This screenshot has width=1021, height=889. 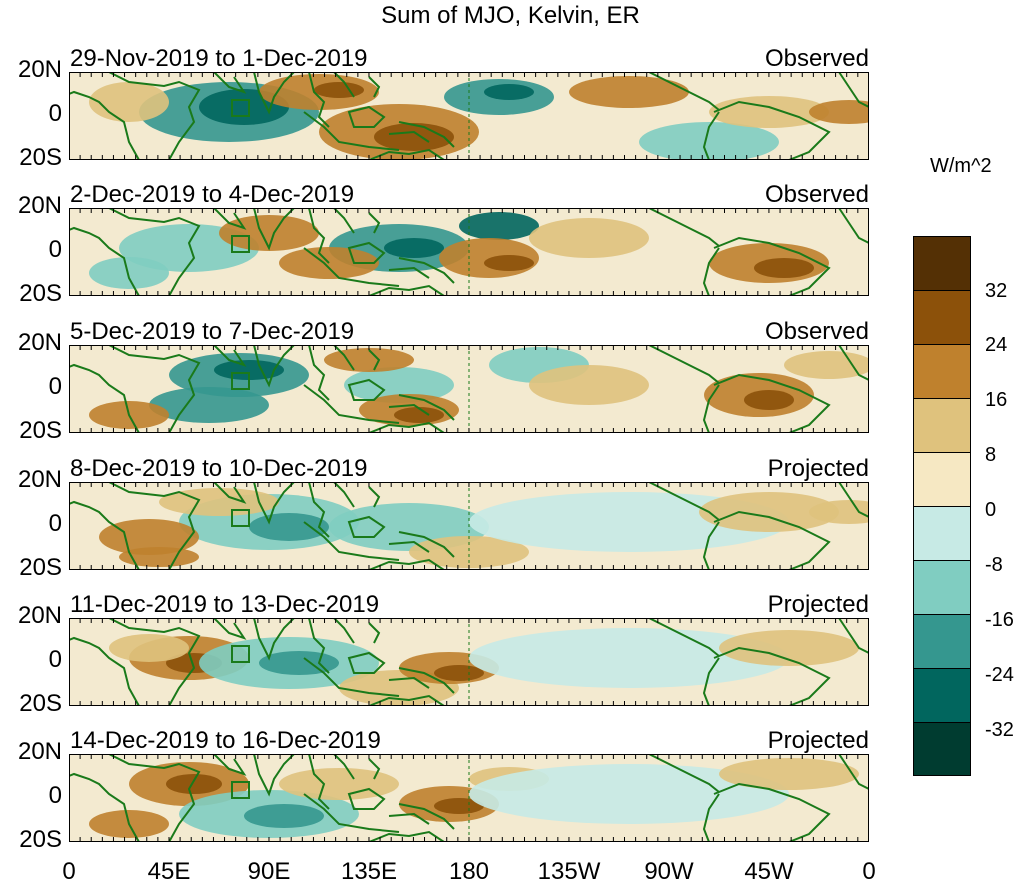 What do you see at coordinates (669, 871) in the screenshot?
I see `lon-label: 90W` at bounding box center [669, 871].